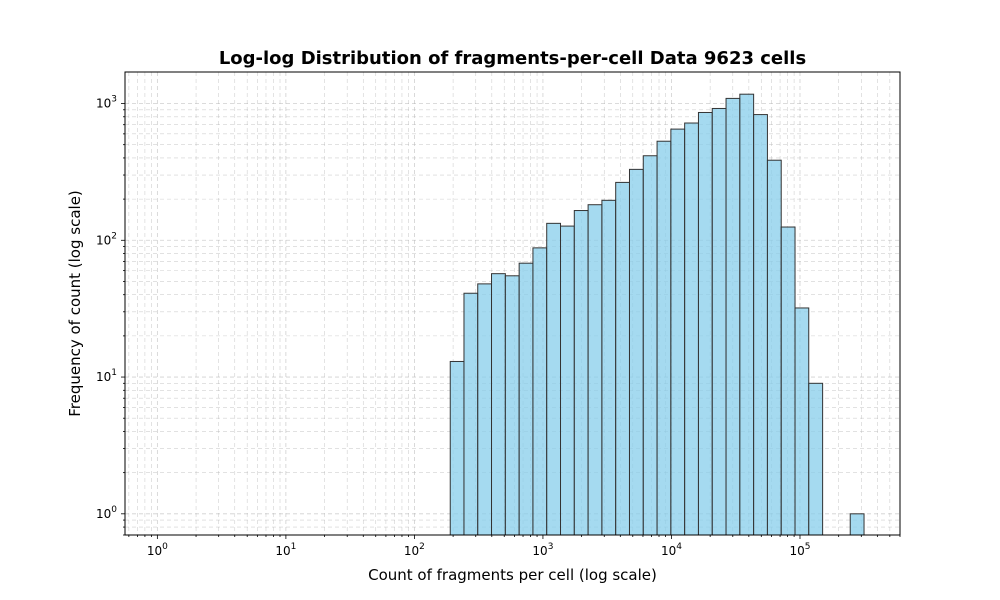 The height and width of the screenshot is (600, 1000). I want to click on x-tick-label: 10⁵, so click(799, 550).